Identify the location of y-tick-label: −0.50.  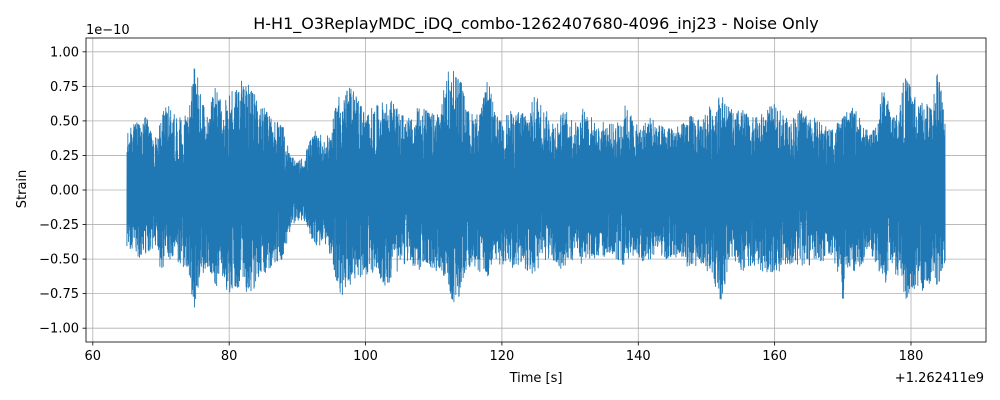
(59, 260).